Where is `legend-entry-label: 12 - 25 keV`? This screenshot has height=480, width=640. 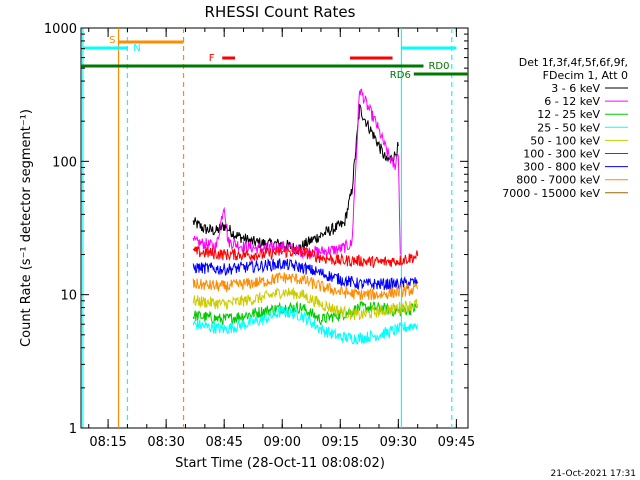 legend-entry-label: 12 - 25 keV is located at coordinates (568, 114).